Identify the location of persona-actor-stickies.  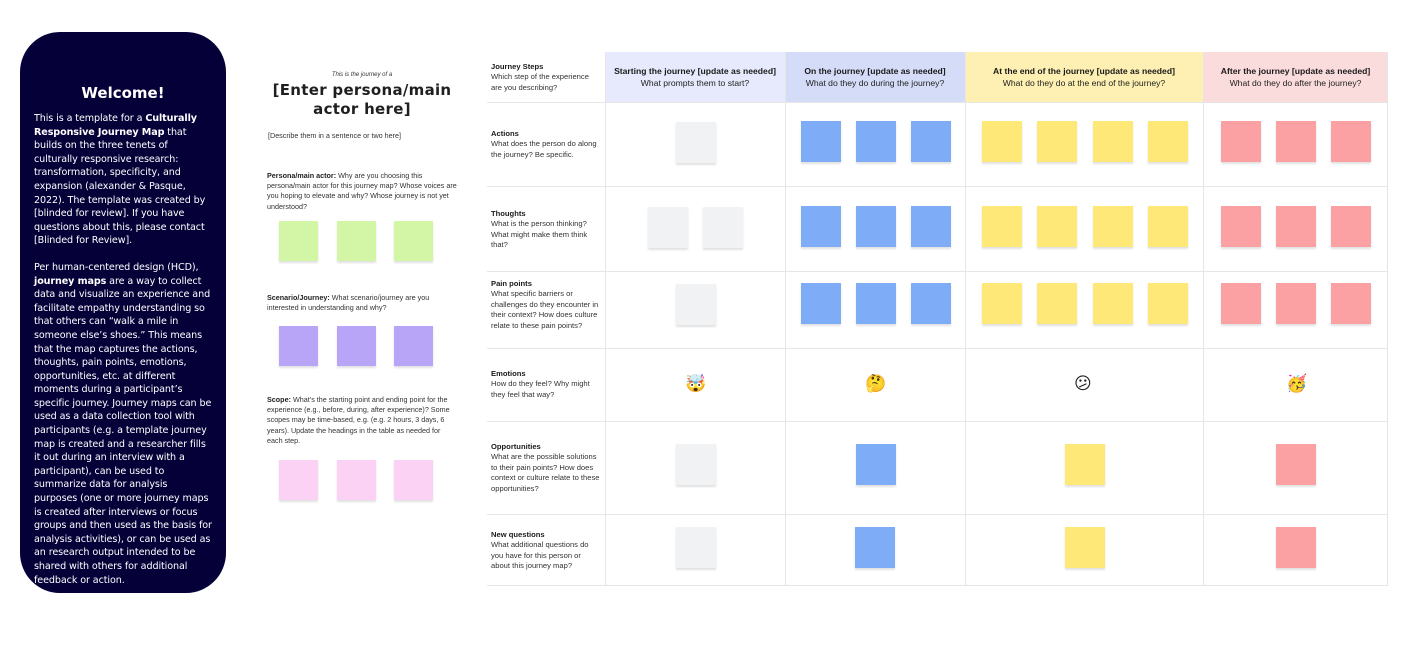
(362, 241).